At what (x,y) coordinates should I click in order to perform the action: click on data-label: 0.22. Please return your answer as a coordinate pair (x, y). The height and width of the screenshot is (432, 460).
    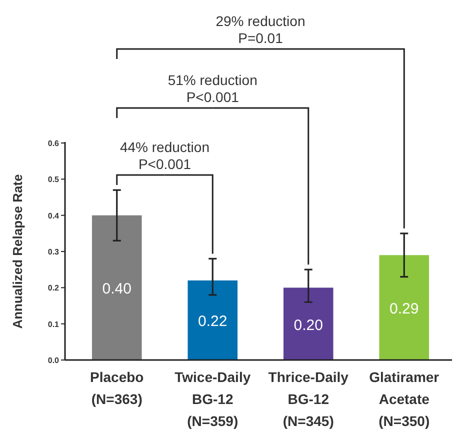
    Looking at the image, I should click on (213, 321).